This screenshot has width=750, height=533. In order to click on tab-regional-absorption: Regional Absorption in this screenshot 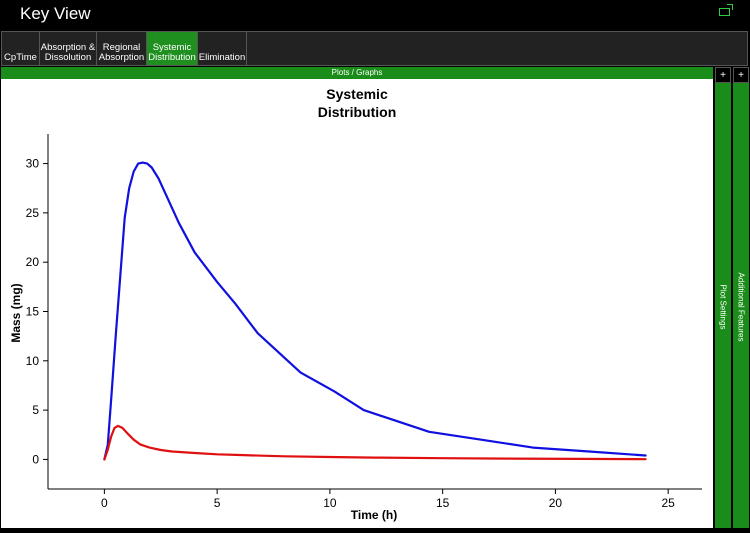, I will do `click(122, 48)`.